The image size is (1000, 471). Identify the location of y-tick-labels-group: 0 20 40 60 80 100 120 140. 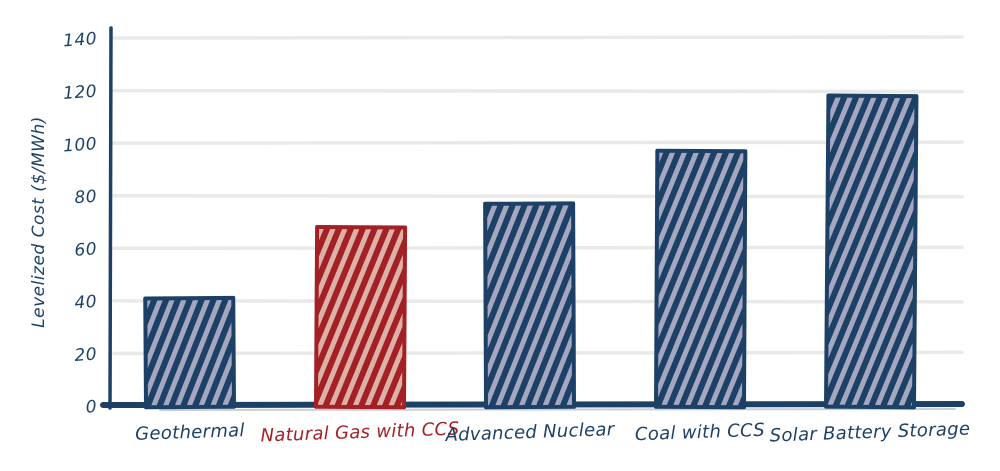
(80, 223).